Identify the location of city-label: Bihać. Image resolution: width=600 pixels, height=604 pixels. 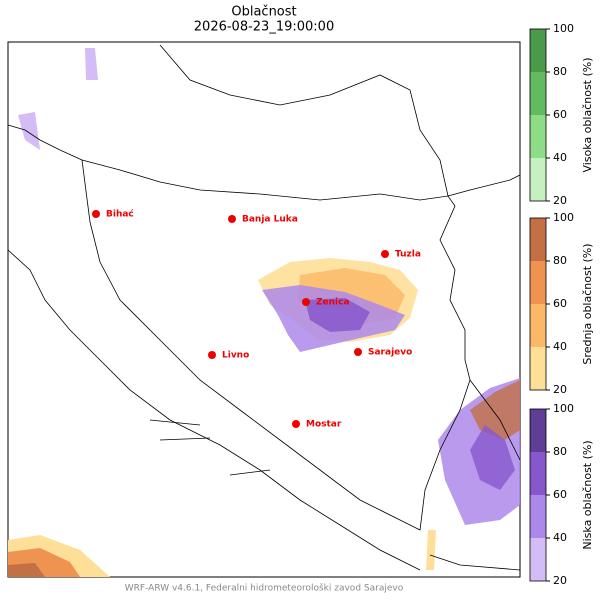
(120, 214).